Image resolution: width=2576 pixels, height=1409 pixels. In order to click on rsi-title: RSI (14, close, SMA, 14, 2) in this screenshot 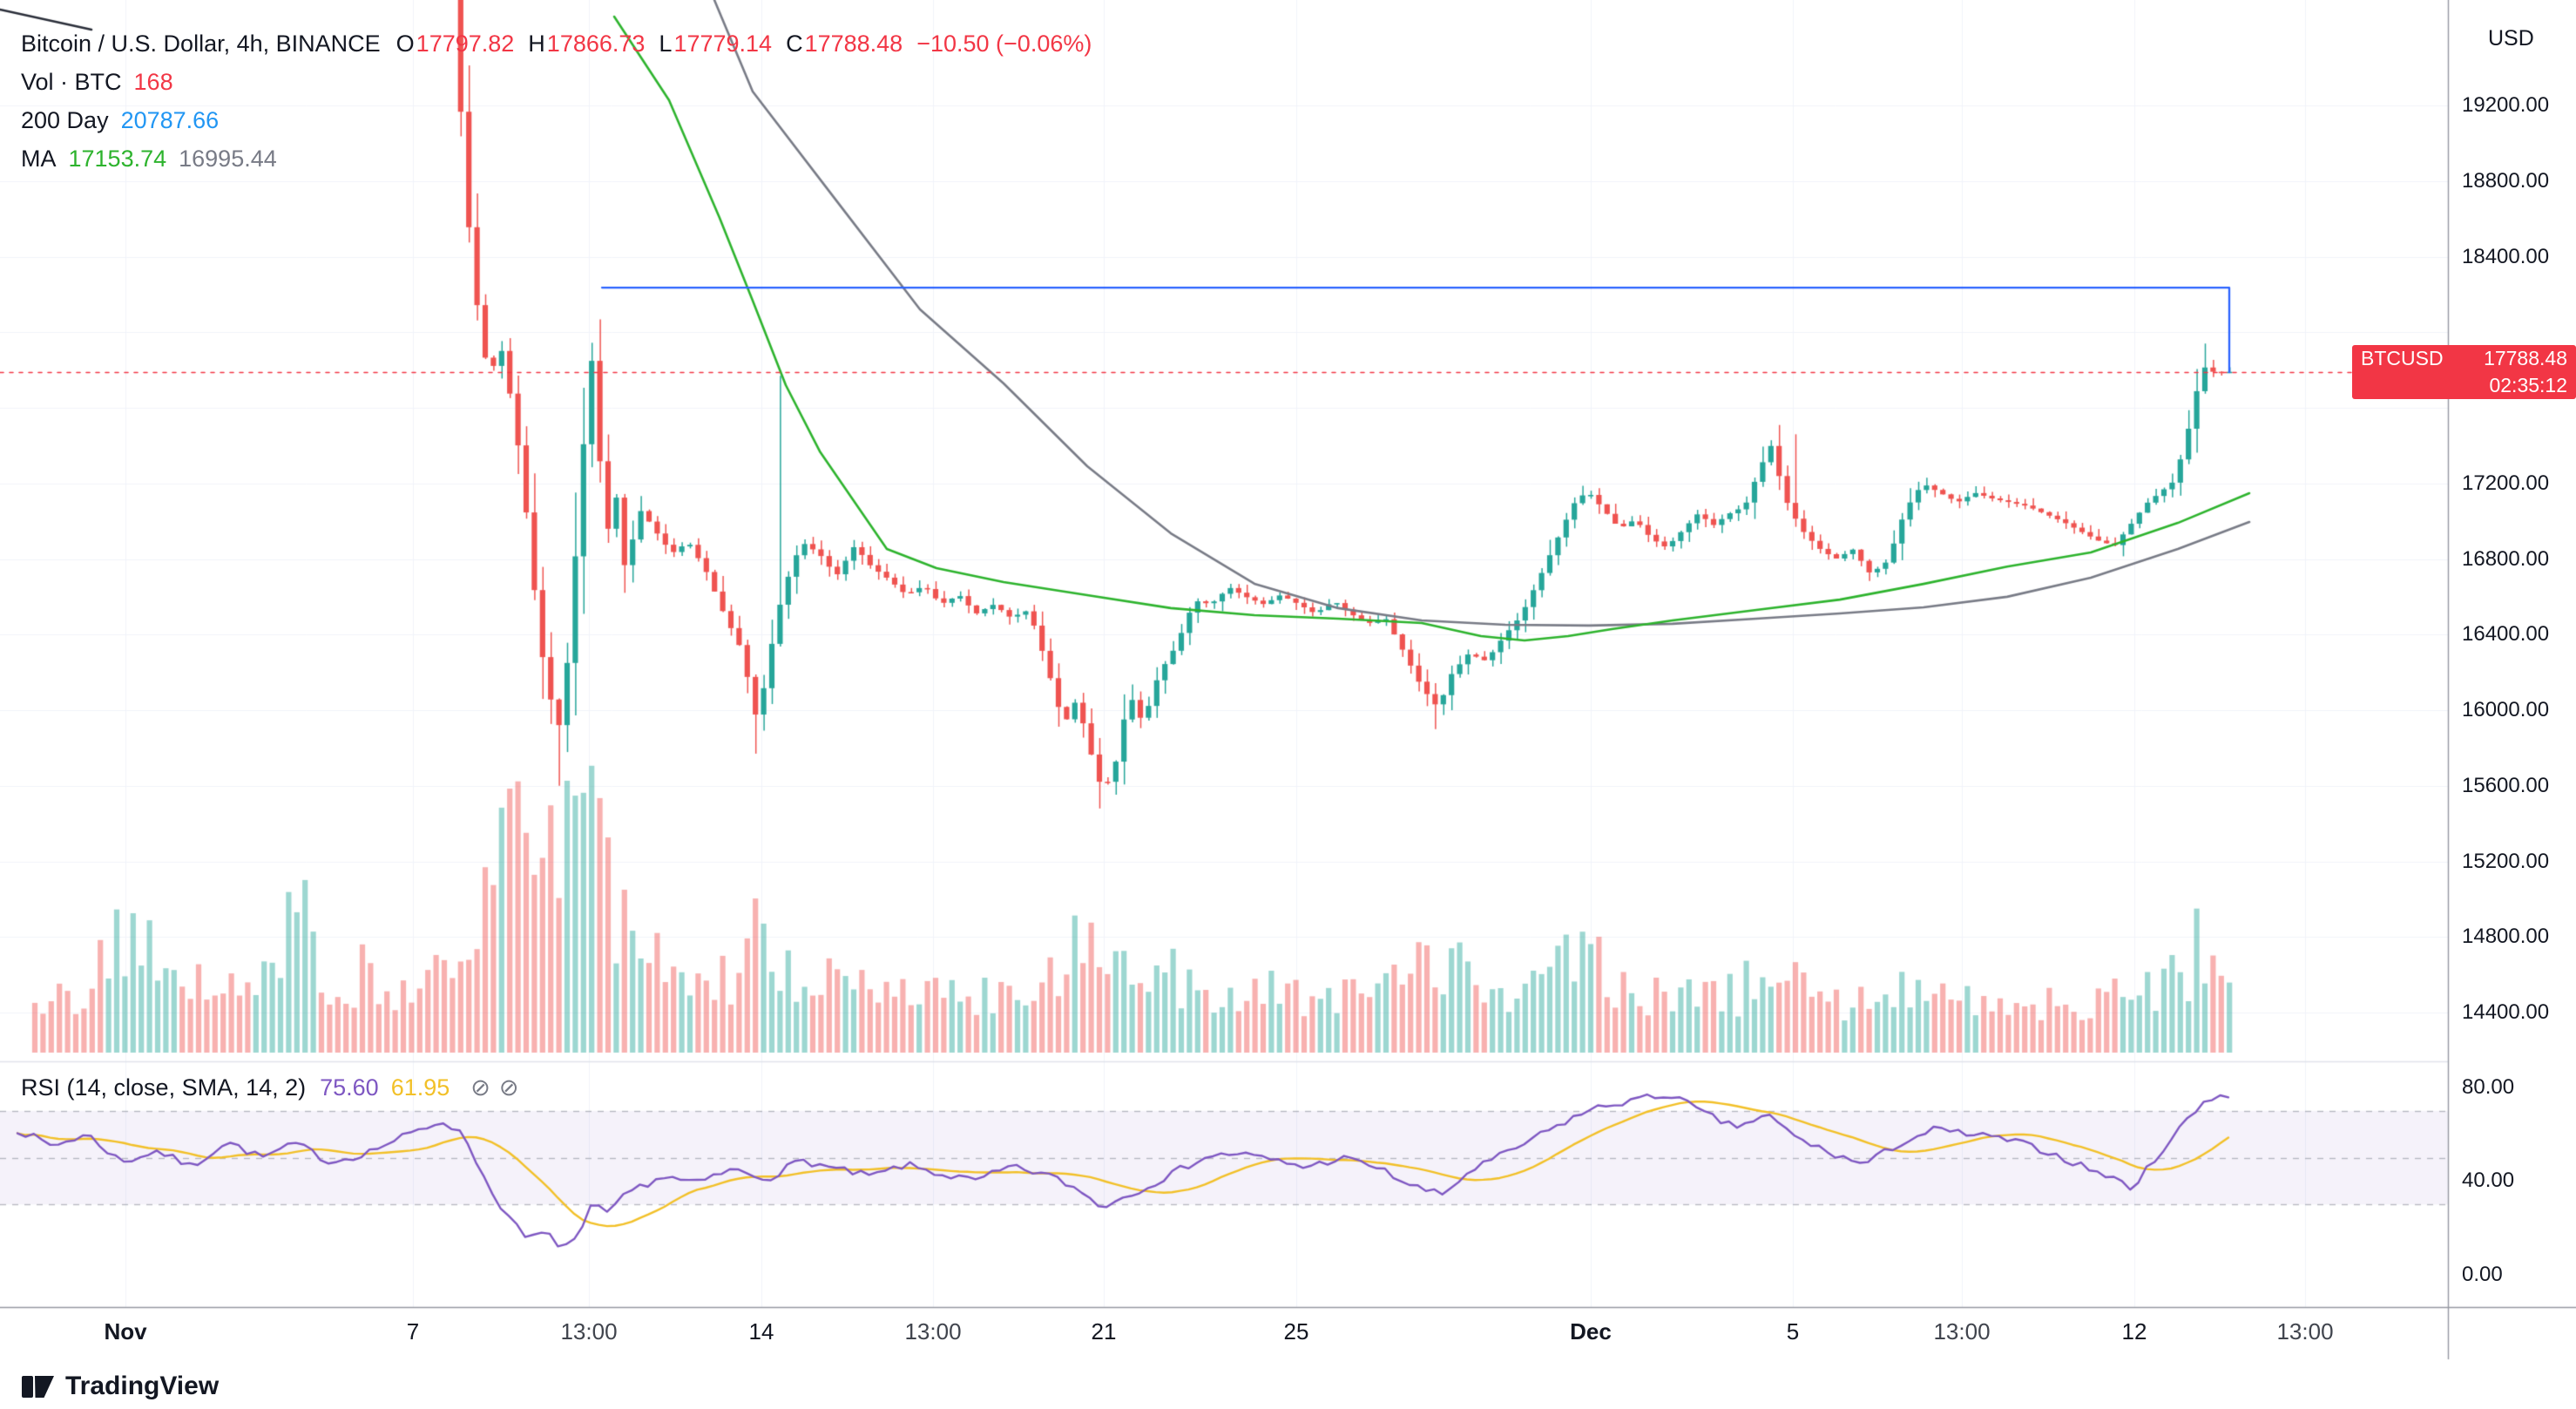, I will do `click(164, 1087)`.